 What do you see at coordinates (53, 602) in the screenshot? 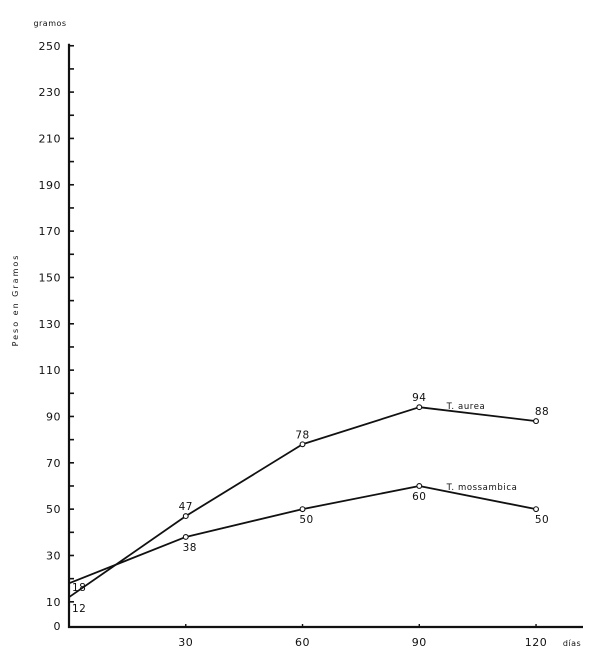
I see `y-tick-label: 10` at bounding box center [53, 602].